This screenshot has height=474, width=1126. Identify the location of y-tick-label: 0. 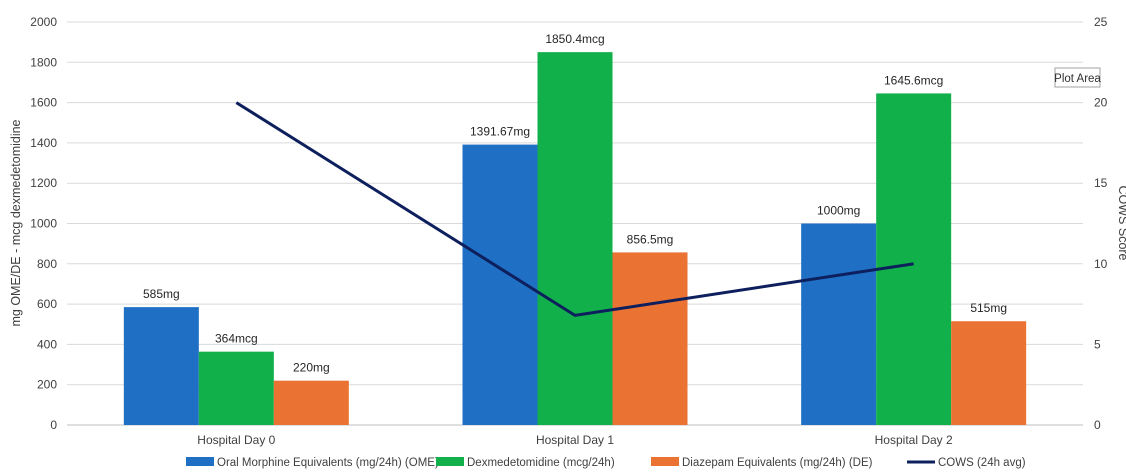
(53, 425).